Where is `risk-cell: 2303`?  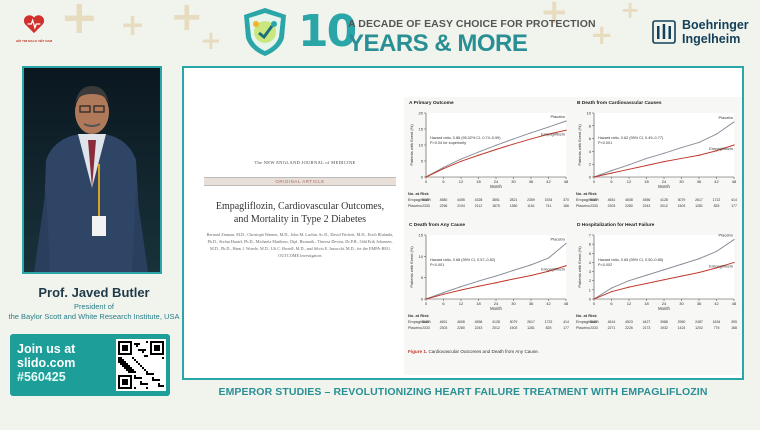
risk-cell: 2303 is located at coordinates (444, 328).